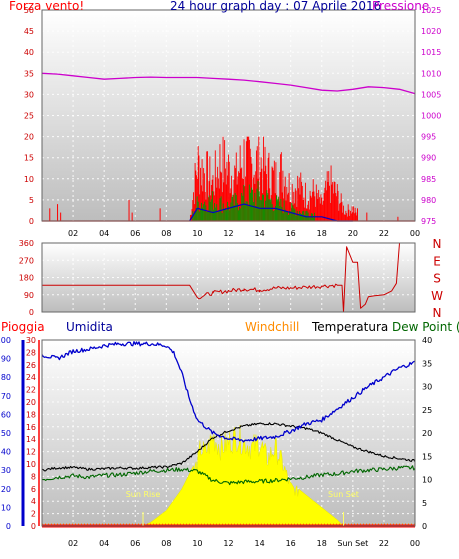  What do you see at coordinates (352, 543) in the screenshot?
I see `humidity-x-tick: Sun Set` at bounding box center [352, 543].